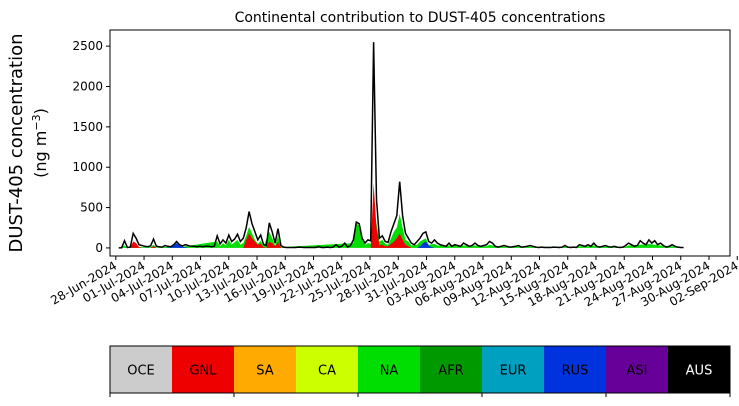  Describe the element at coordinates (36, 122) in the screenshot. I see `y-axis-label-unit-sup: −3` at that location.